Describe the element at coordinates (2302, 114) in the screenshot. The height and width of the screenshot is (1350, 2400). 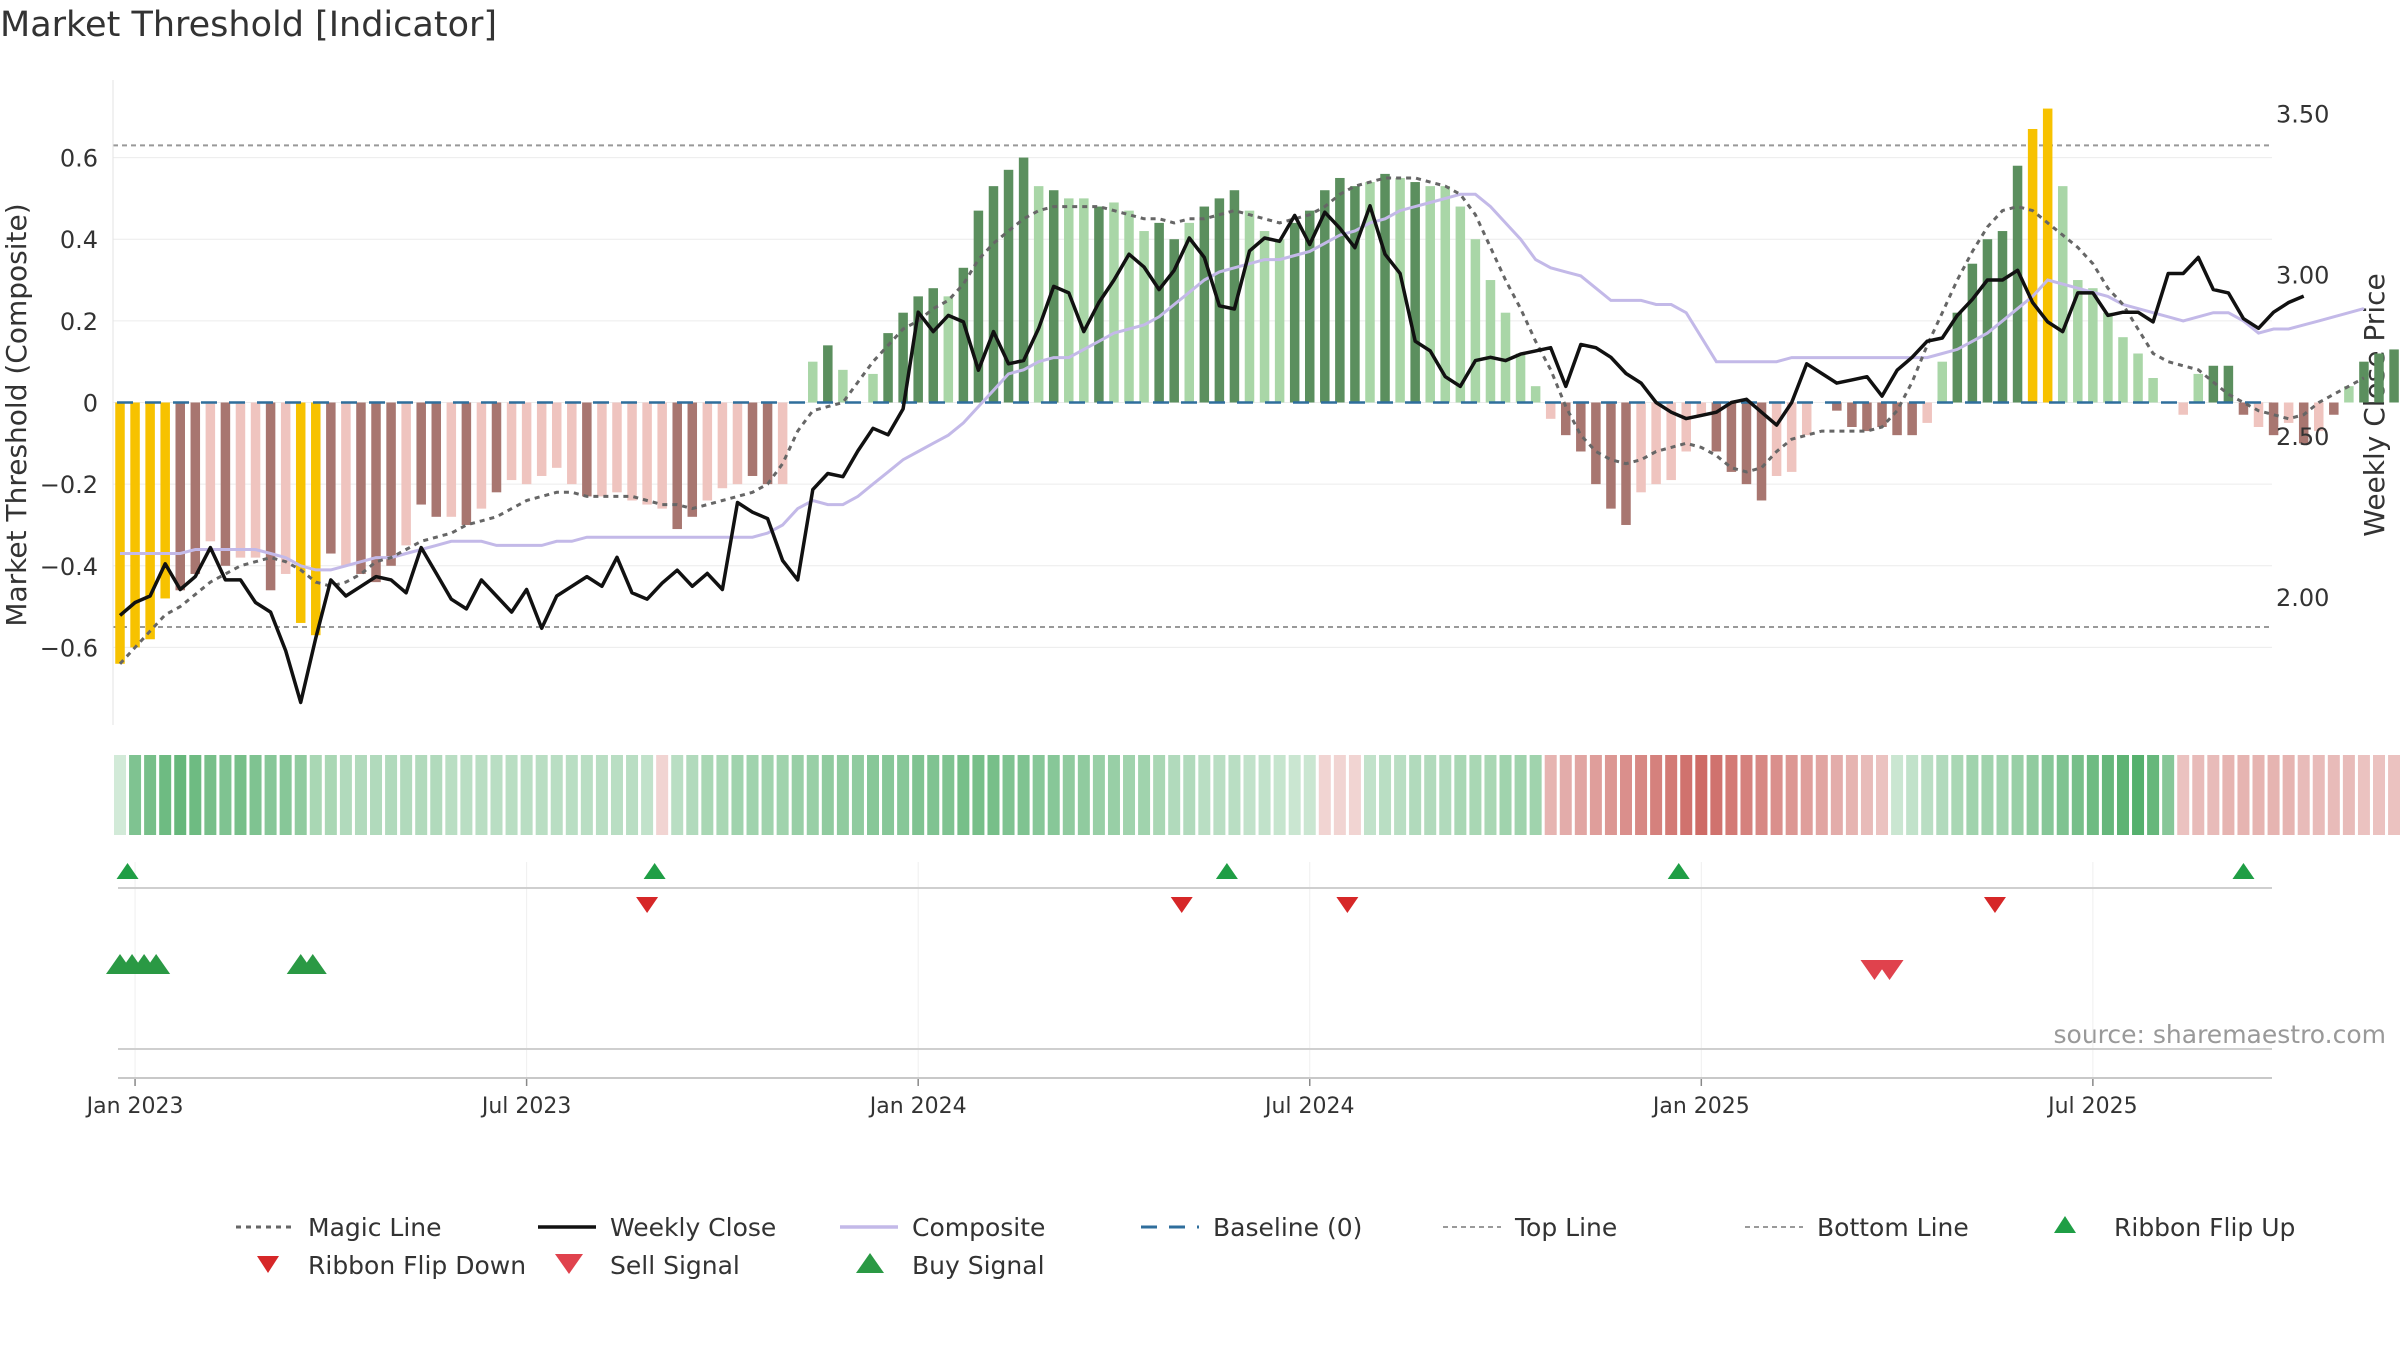
I see `y-tick-right: 3.50` at that location.